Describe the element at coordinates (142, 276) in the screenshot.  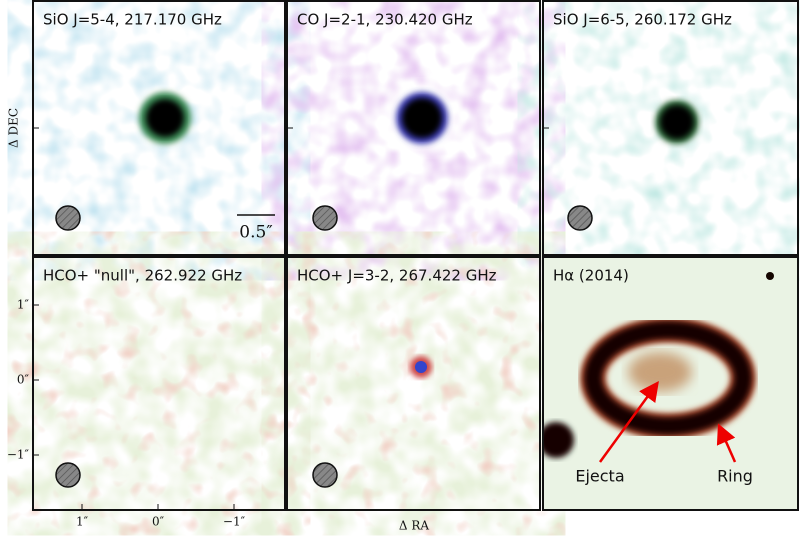
I see `panel-title: HCO+ "null", 262.922 GHz` at that location.